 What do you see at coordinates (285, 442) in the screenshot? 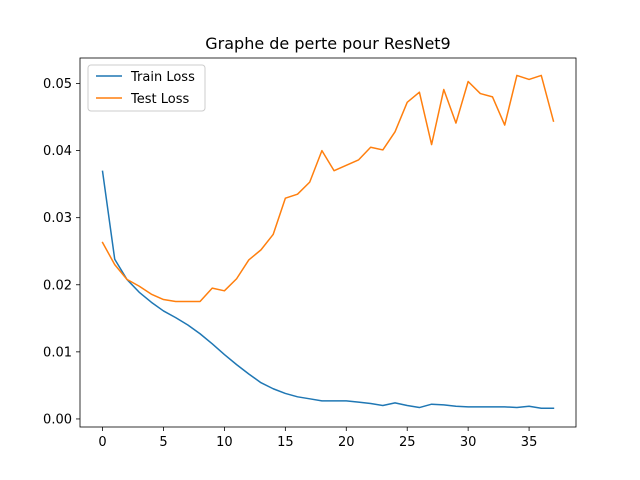
I see `x-tick-label: 15` at bounding box center [285, 442].